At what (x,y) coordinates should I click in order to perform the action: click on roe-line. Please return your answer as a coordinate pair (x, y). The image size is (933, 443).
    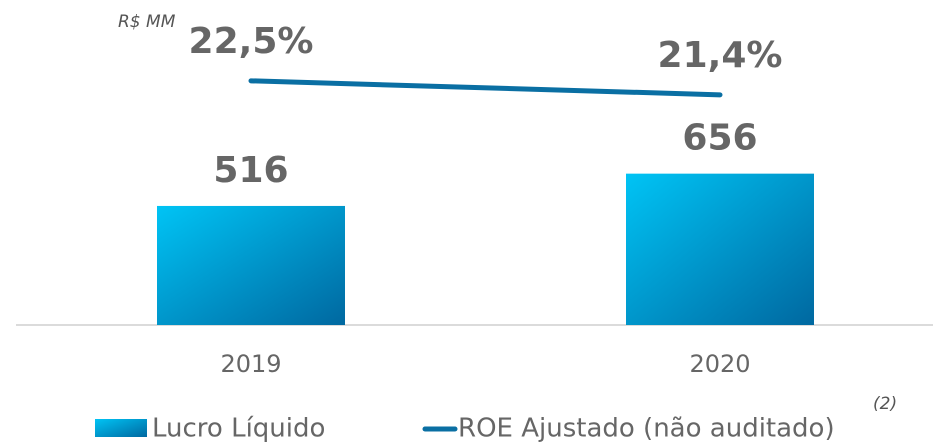
    Looking at the image, I should click on (485, 88).